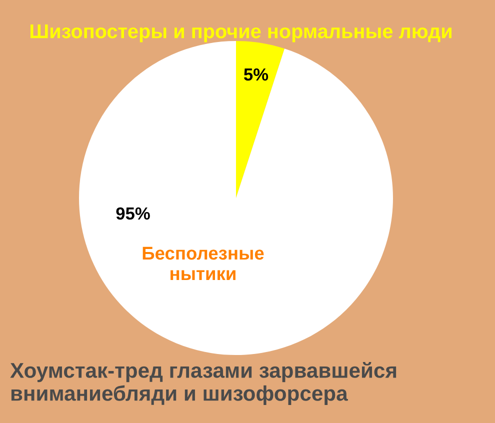  Describe the element at coordinates (203, 263) in the screenshot. I see `slice-label: Бесполезные нытики` at that location.